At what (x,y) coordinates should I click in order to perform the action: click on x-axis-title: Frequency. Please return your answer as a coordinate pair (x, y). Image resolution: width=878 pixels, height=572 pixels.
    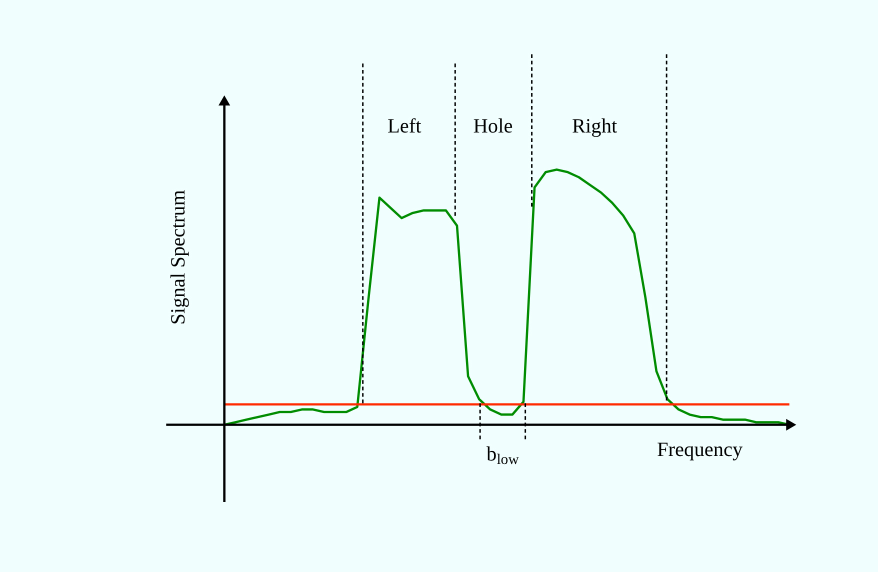
    Looking at the image, I should click on (700, 449).